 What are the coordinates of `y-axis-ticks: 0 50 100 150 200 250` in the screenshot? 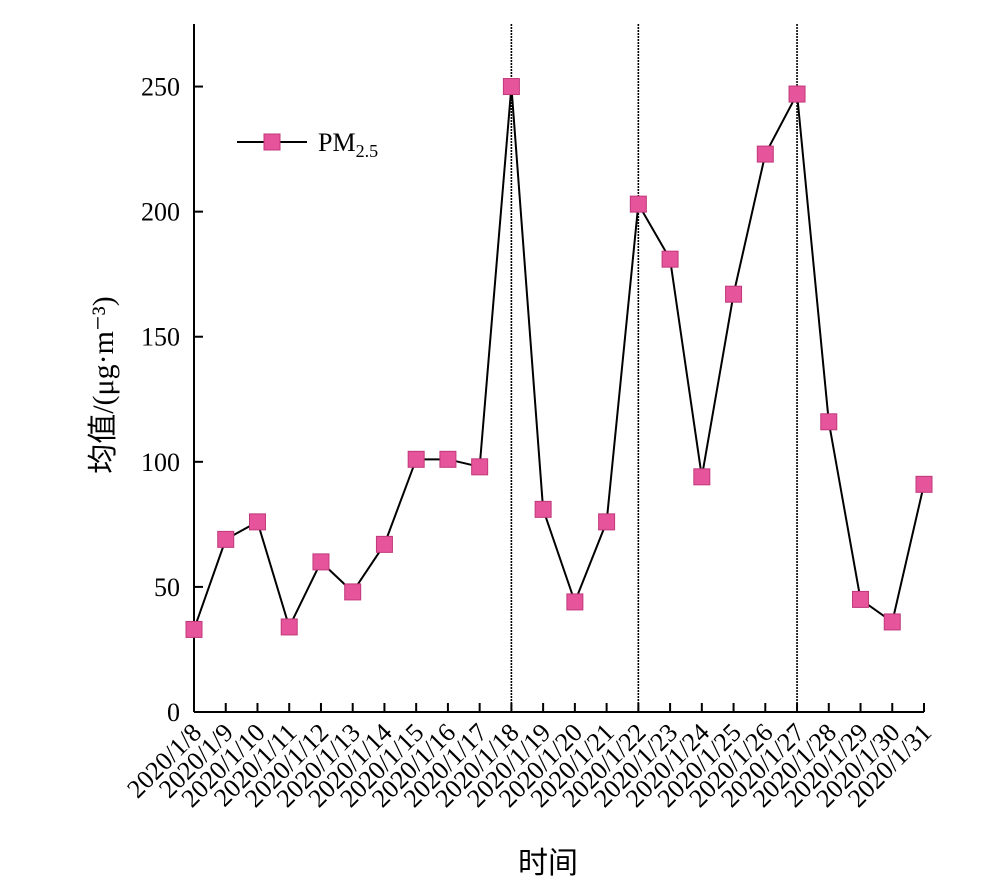 It's located at (172, 400).